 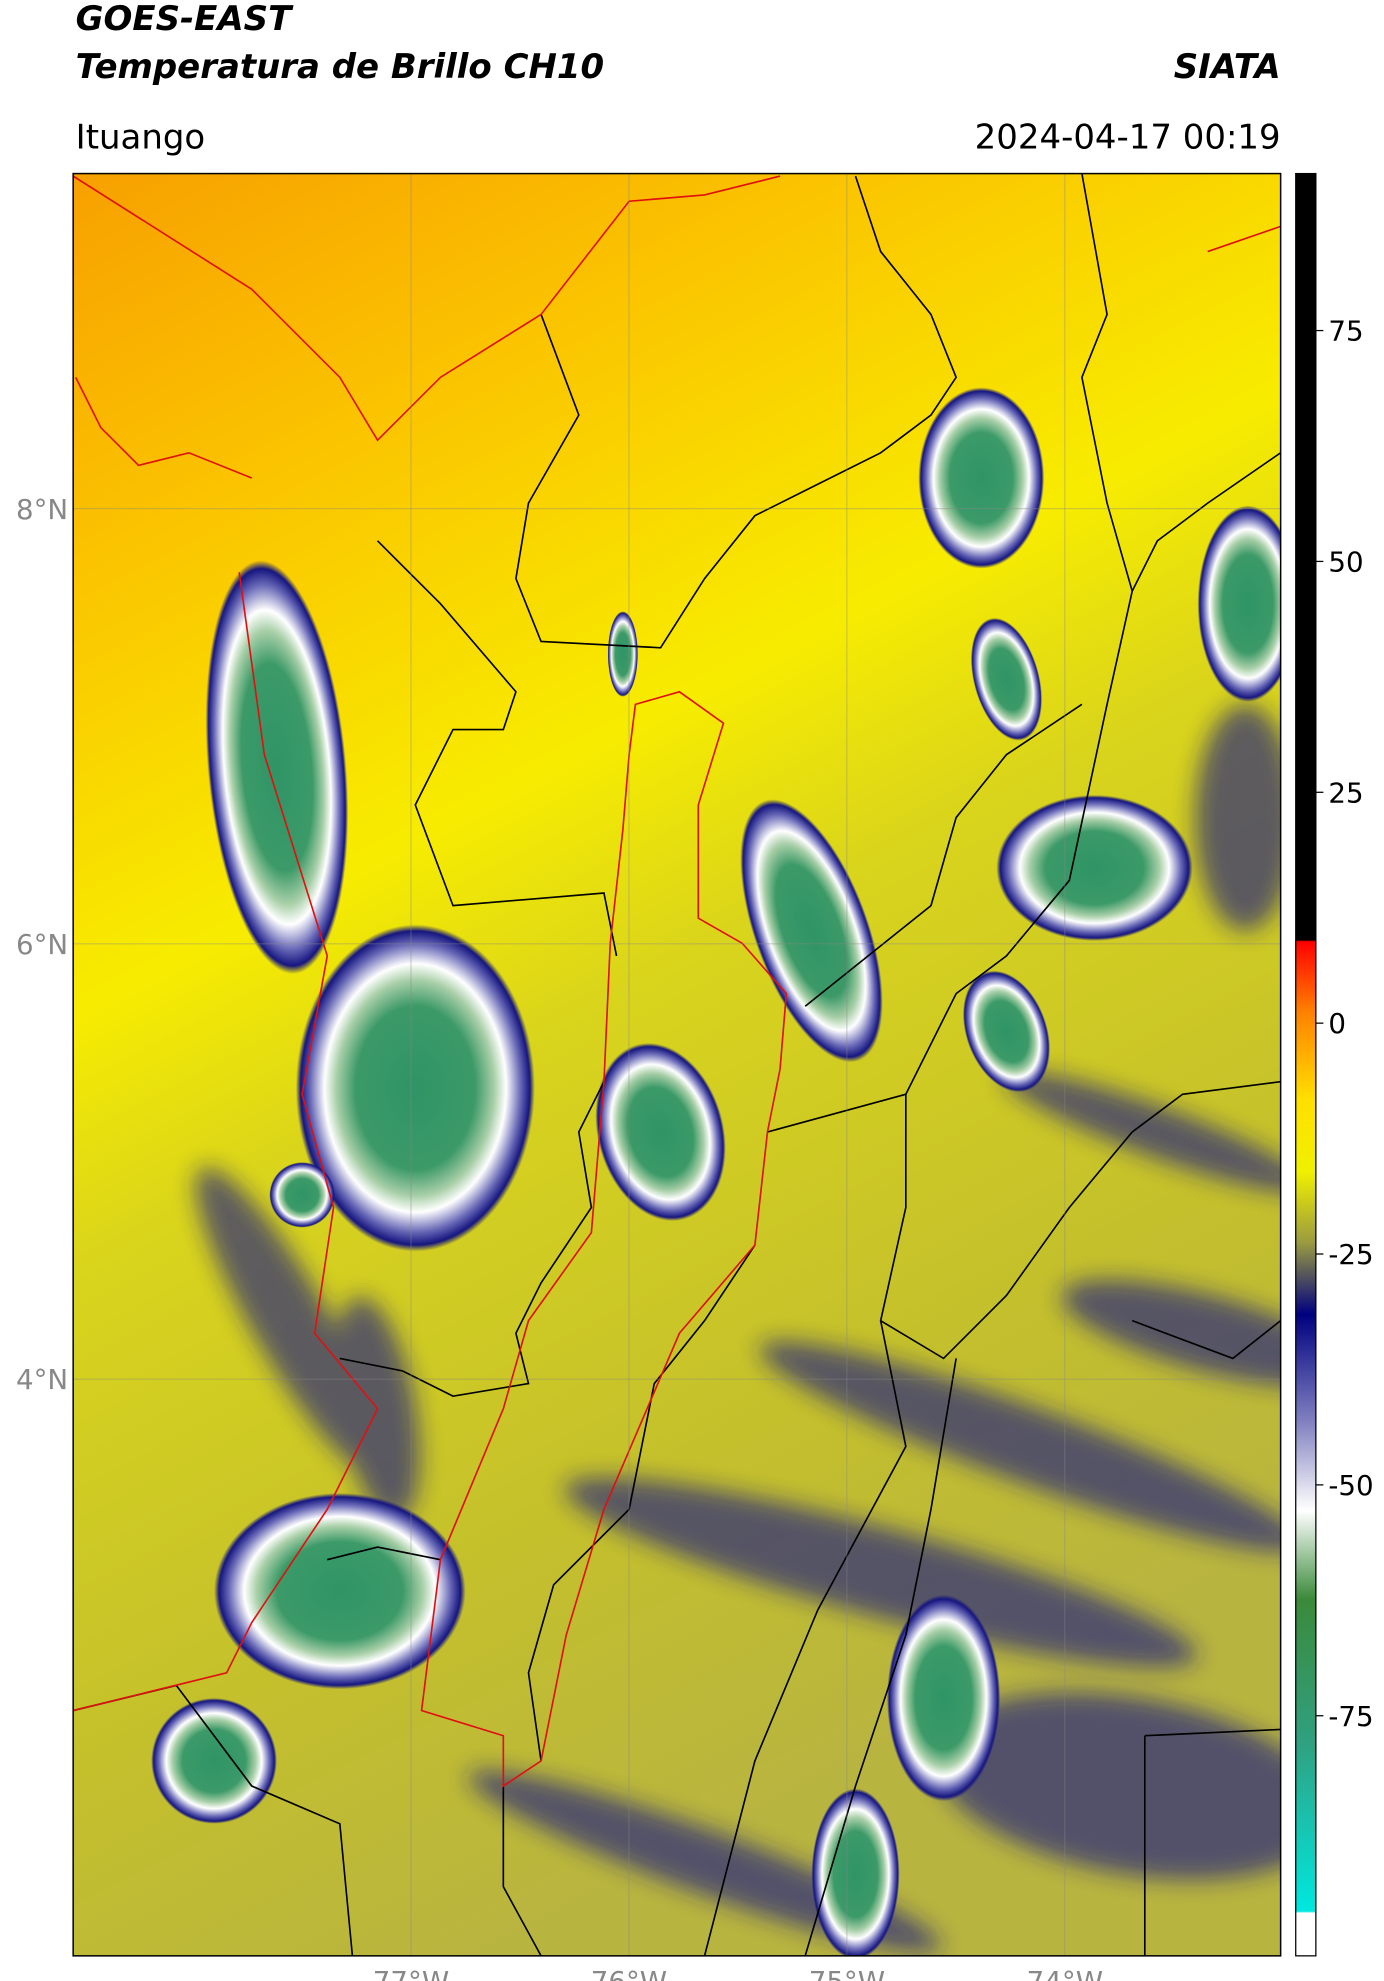 I want to click on datetime: 2024-04-17 00:19, so click(x=1128, y=137).